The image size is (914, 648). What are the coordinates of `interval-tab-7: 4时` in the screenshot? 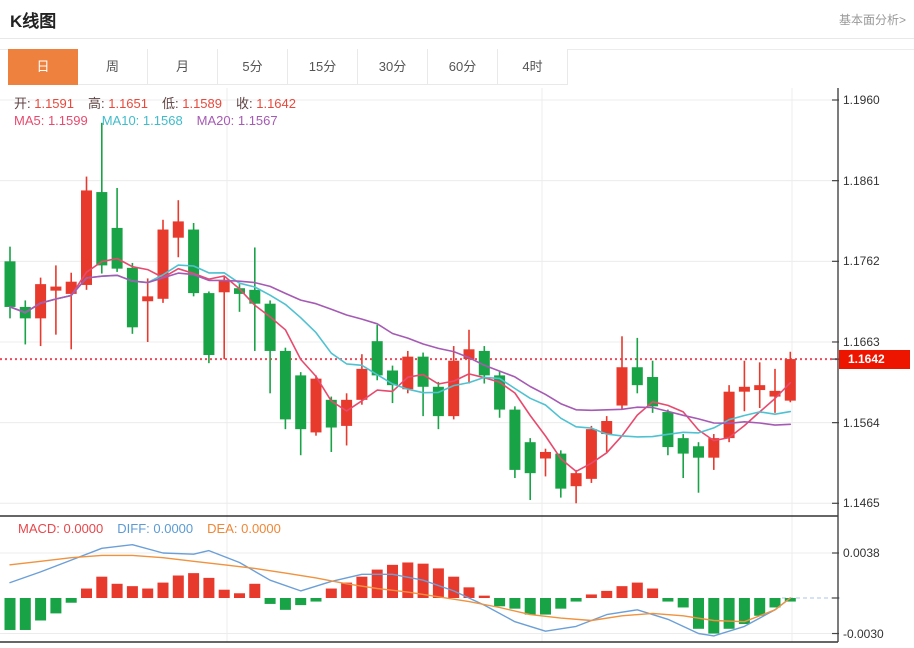 It's located at (533, 67).